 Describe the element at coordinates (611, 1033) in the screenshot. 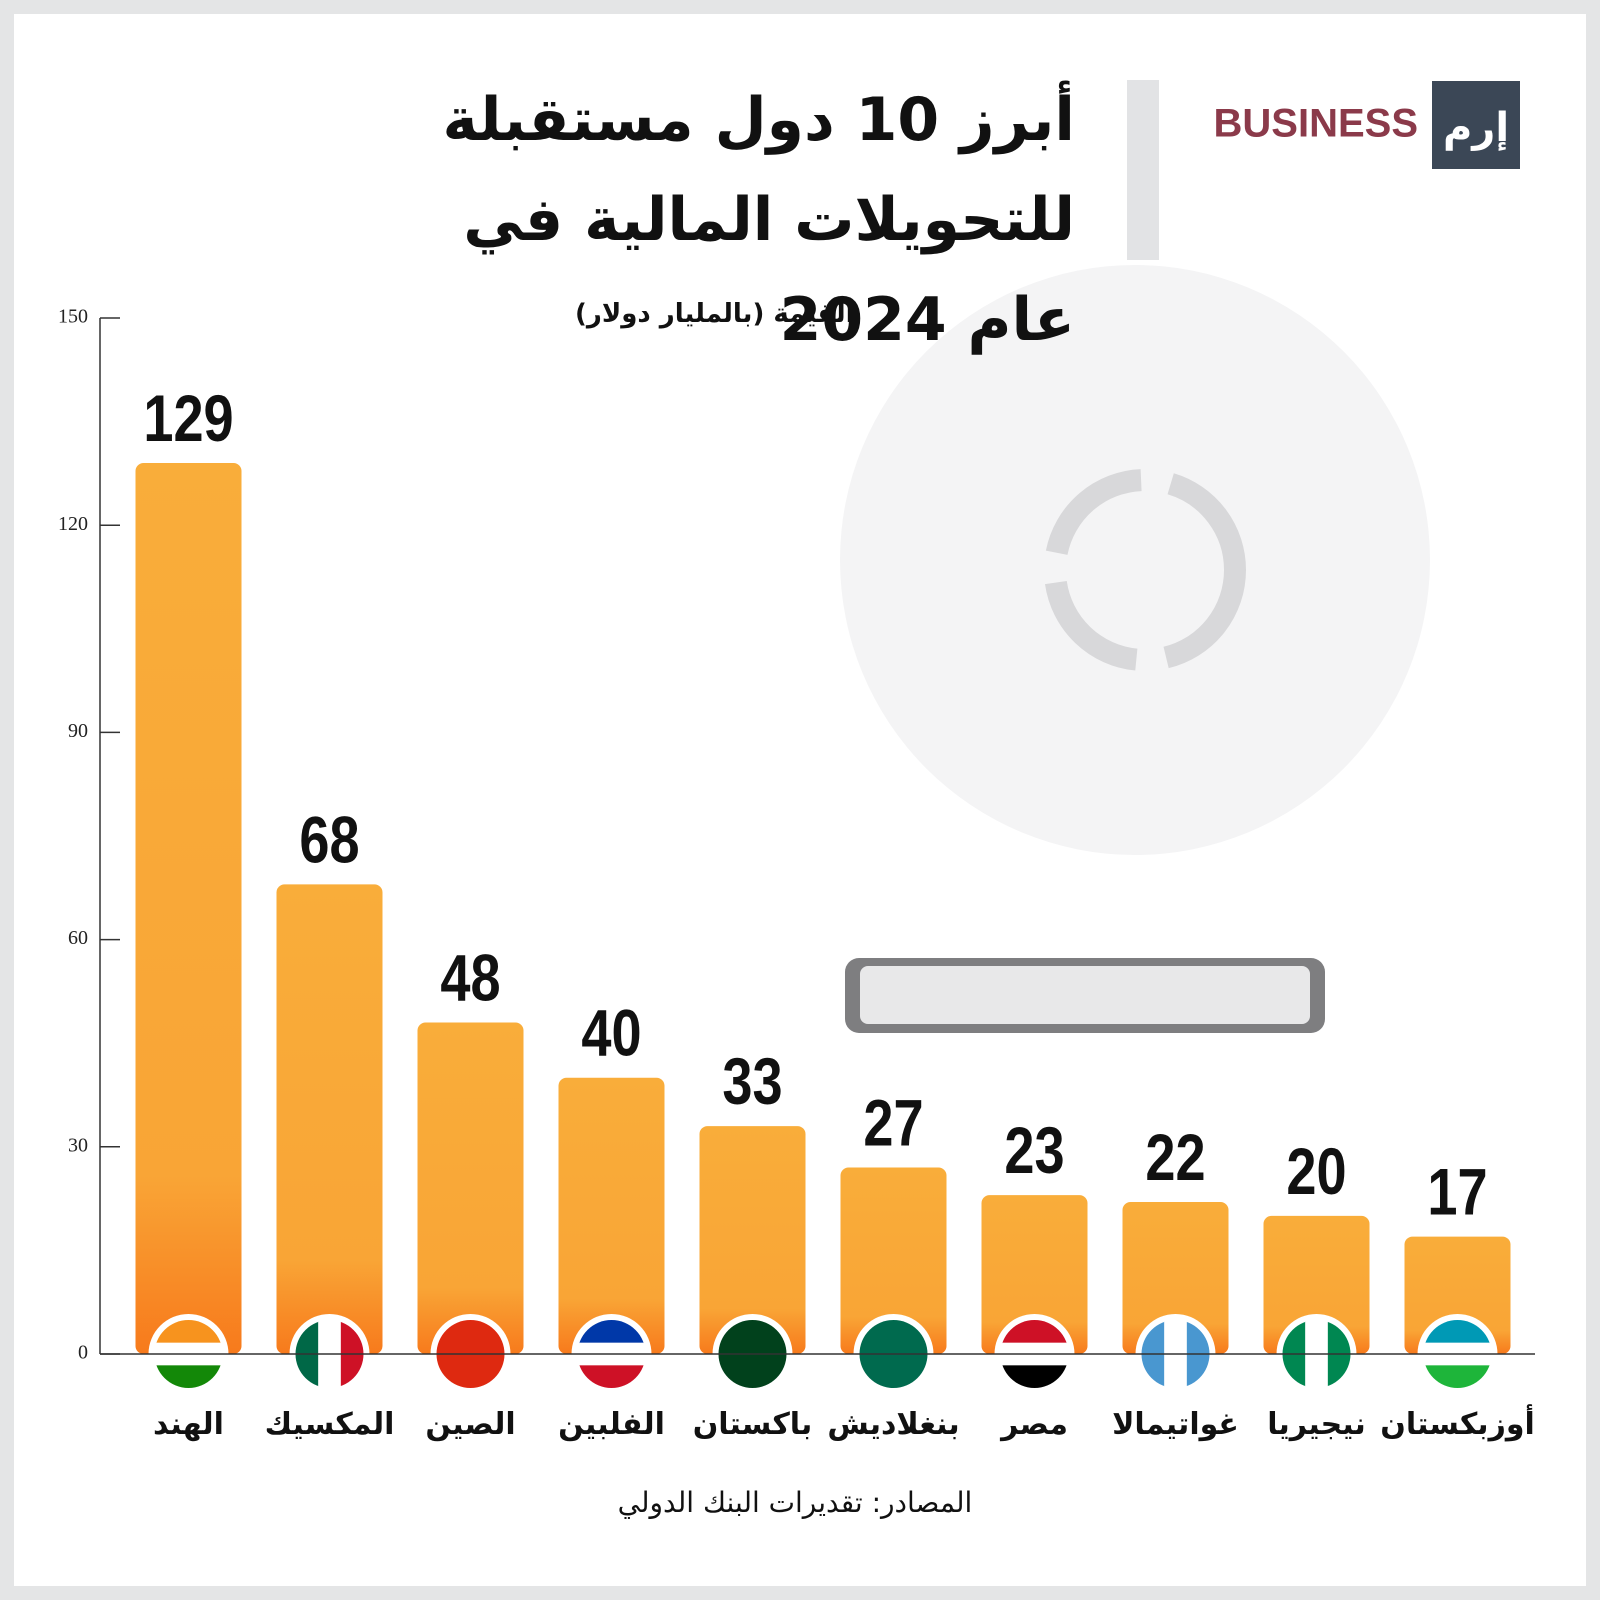

I see `value-label: 40` at that location.